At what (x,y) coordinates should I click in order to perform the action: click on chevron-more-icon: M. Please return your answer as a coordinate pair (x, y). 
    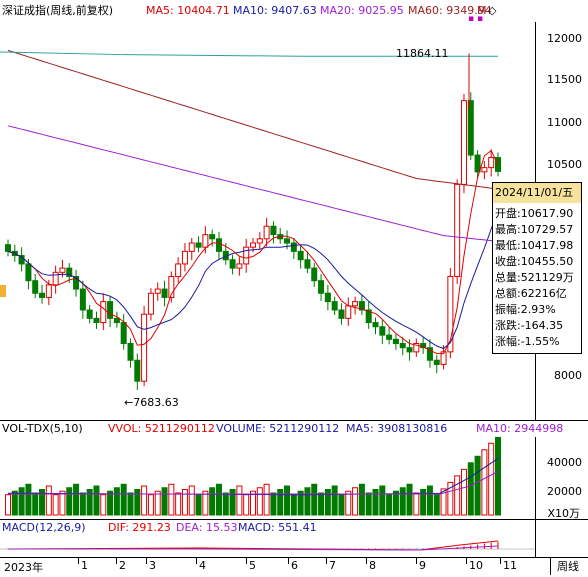
    Looking at the image, I should click on (482, 10).